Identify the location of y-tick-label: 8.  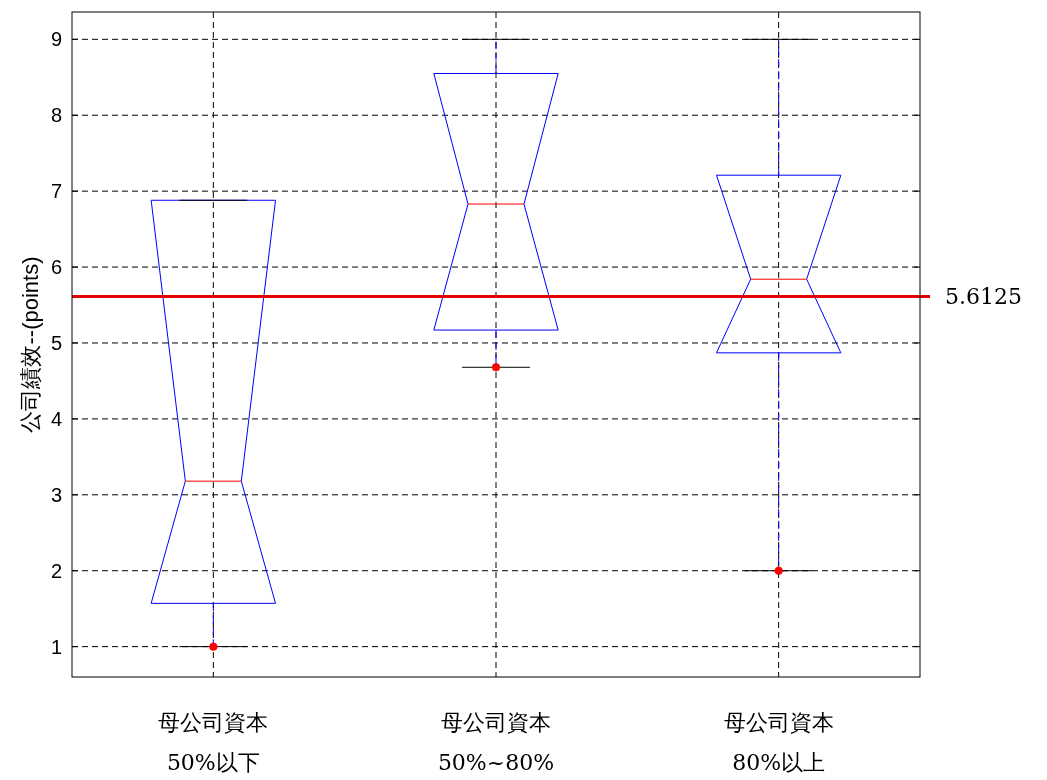
(56, 115).